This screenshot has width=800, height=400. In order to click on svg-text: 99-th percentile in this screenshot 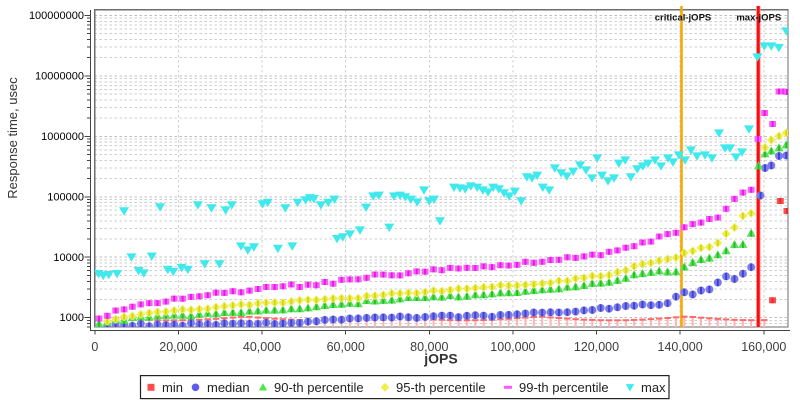, I will do `click(564, 387)`.